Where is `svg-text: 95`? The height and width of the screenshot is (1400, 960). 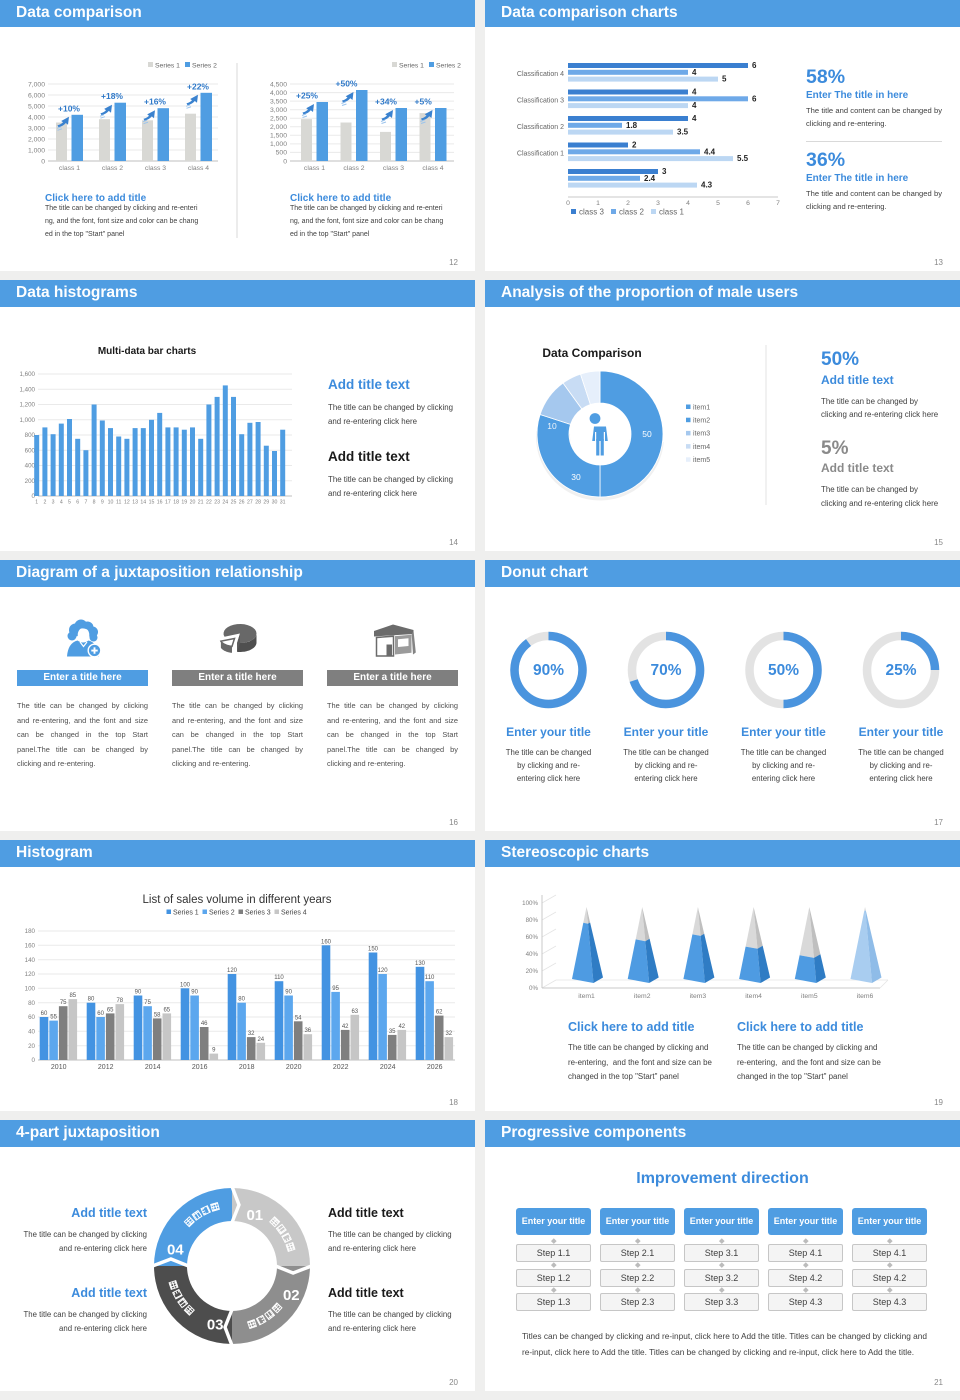
svg-text: 95 is located at coordinates (335, 989).